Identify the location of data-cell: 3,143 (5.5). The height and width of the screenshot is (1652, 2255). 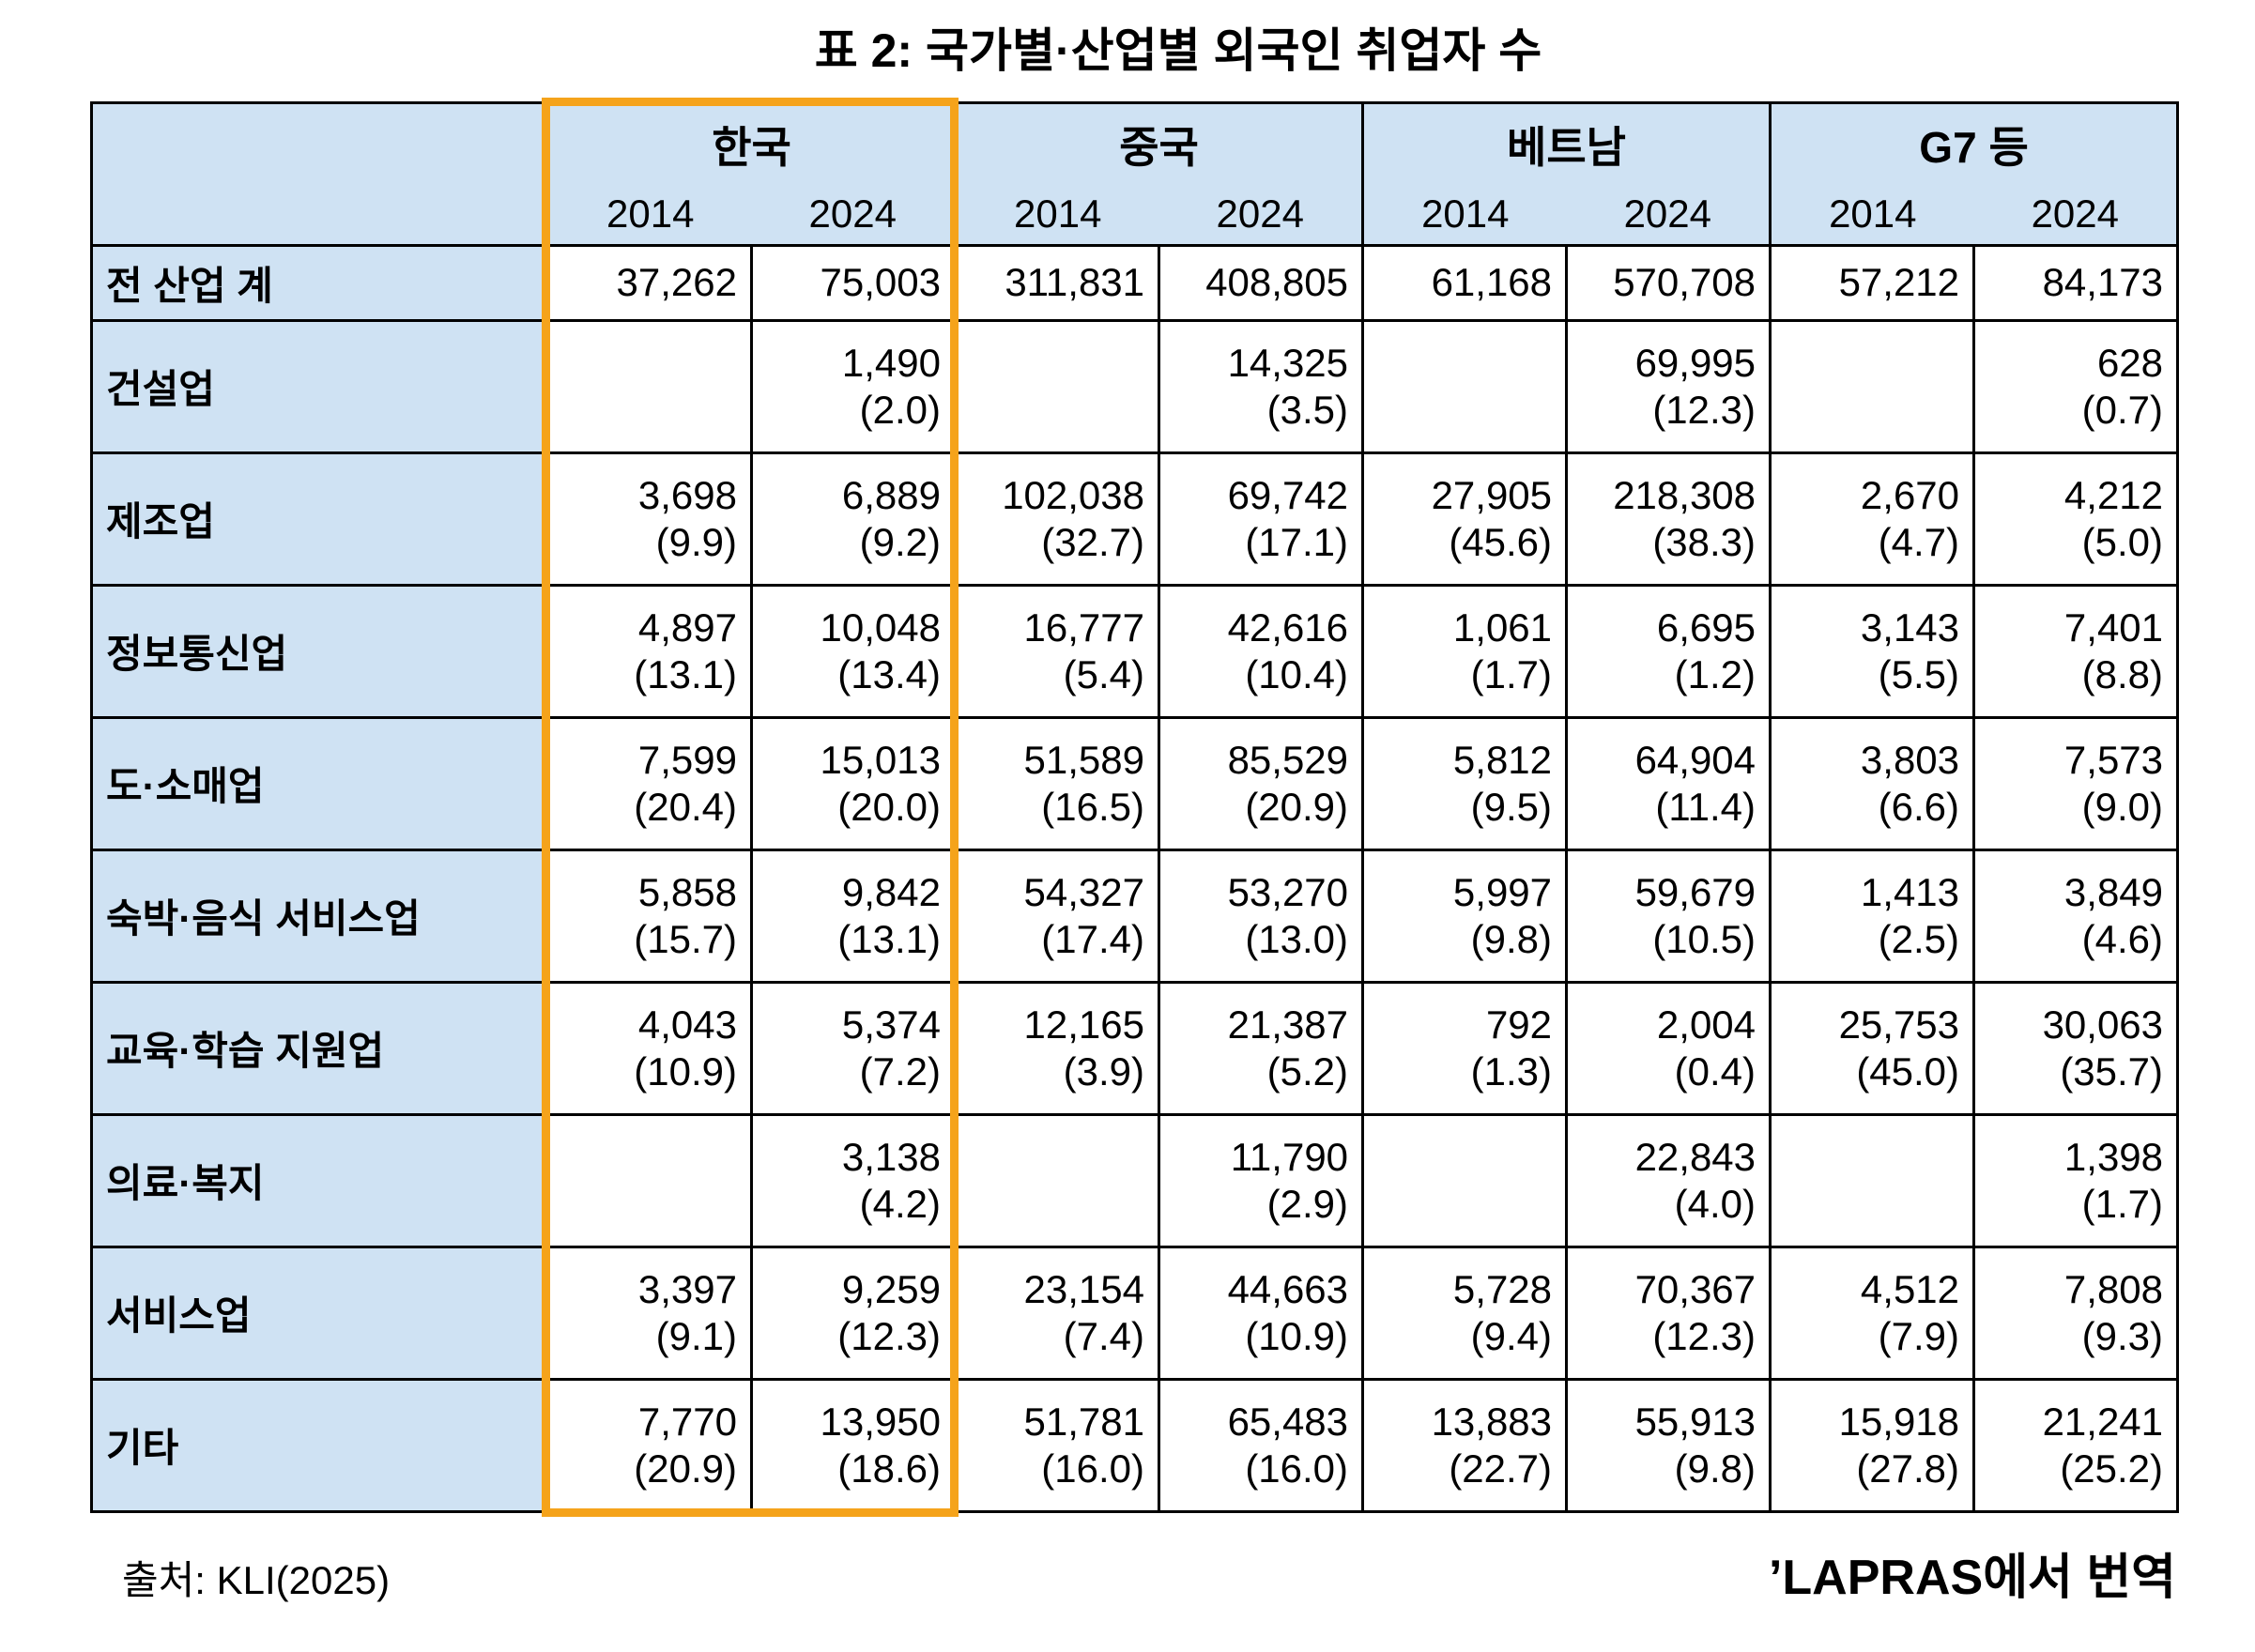
(1872, 651).